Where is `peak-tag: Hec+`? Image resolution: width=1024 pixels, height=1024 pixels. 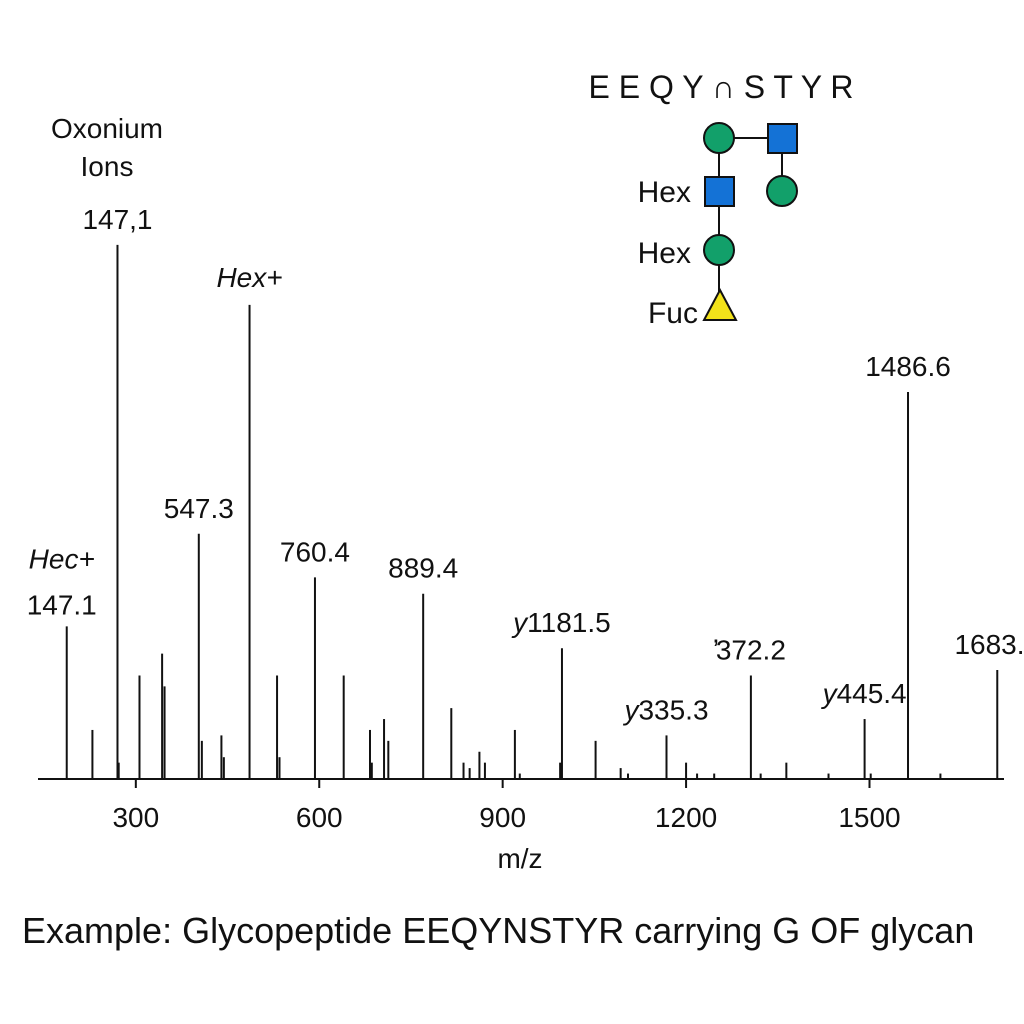 peak-tag: Hec+ is located at coordinates (62, 558).